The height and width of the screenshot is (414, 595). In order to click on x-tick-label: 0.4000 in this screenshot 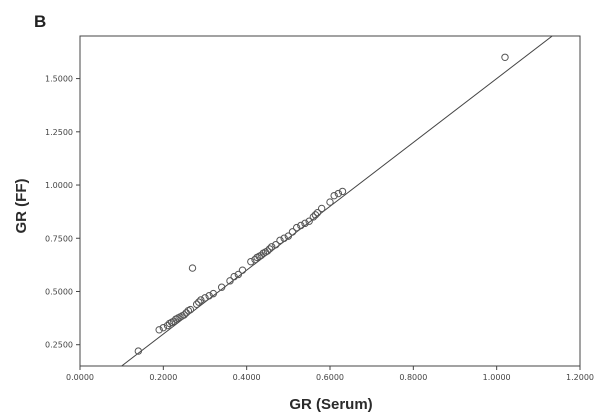, I will do `click(247, 377)`.